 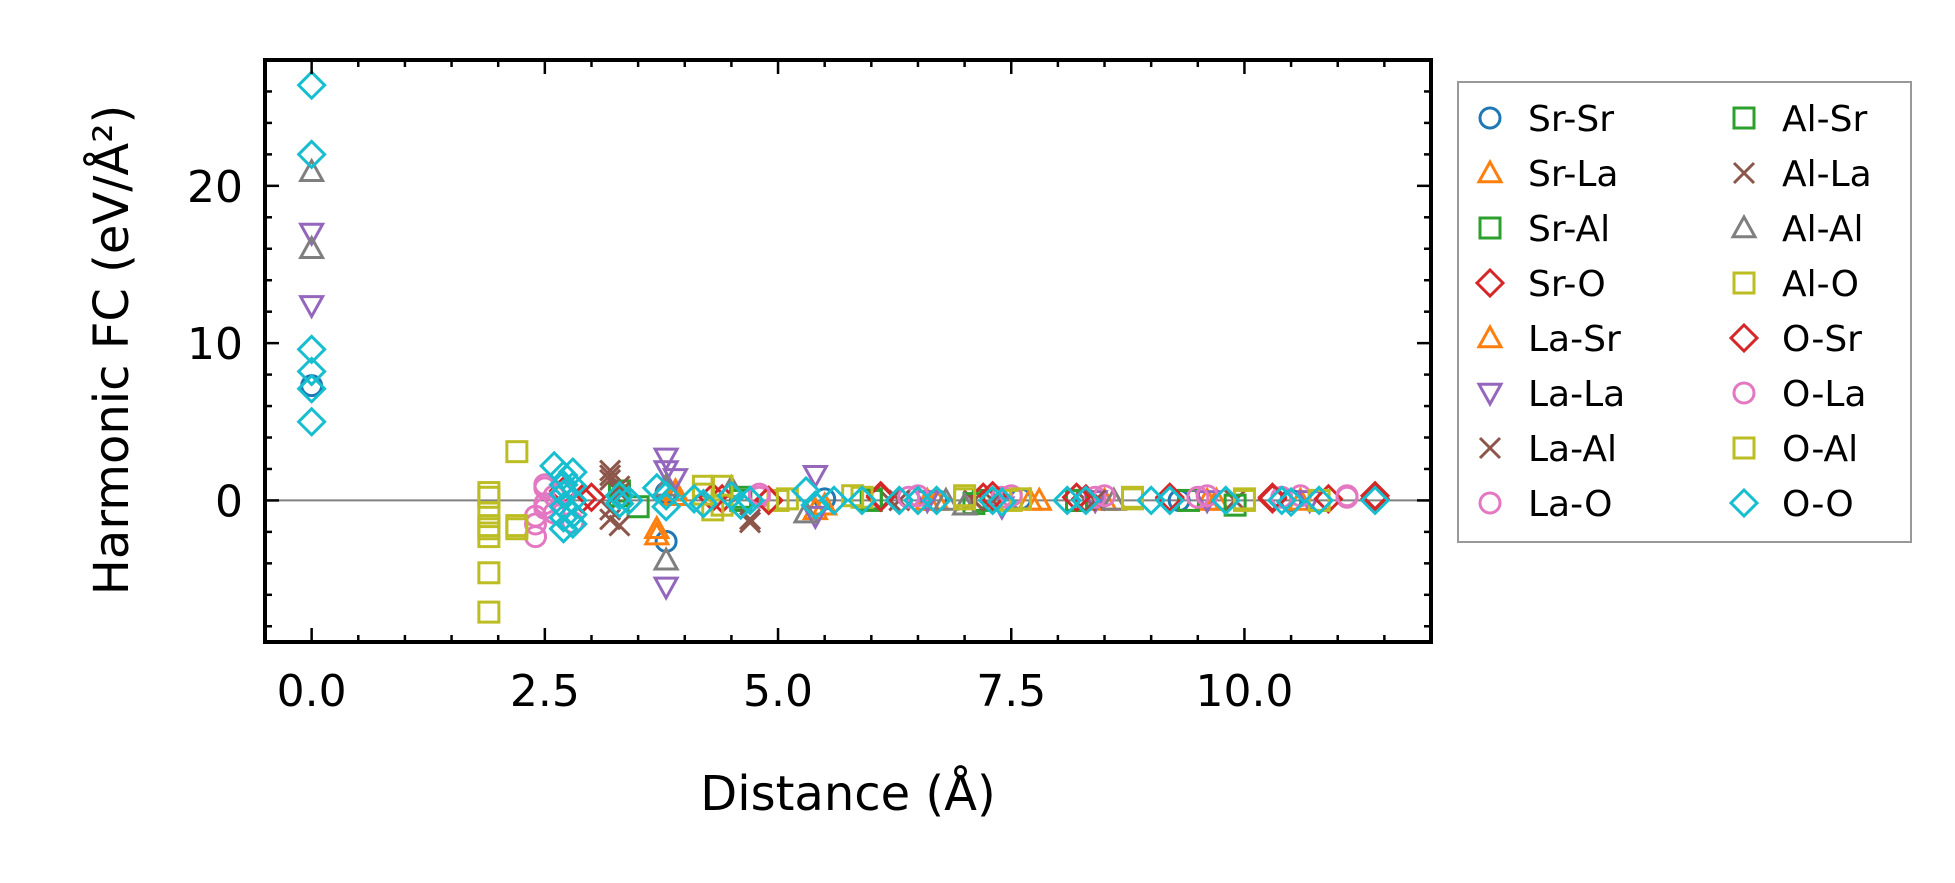 What do you see at coordinates (1198, 497) in the screenshot?
I see `point-la-o` at bounding box center [1198, 497].